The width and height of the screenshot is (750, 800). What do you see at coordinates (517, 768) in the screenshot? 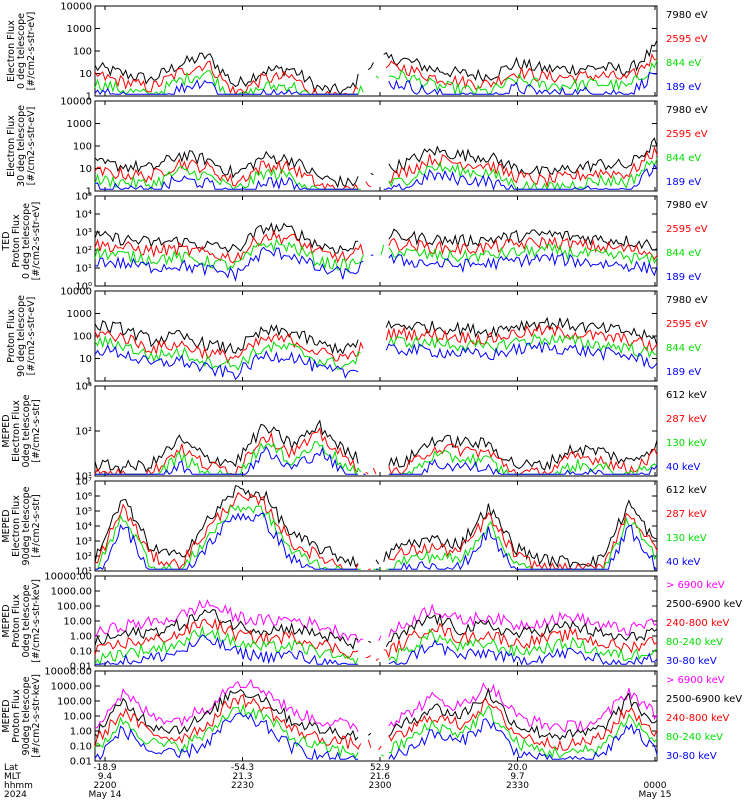
I see `x-tick-value: 20.0` at bounding box center [517, 768].